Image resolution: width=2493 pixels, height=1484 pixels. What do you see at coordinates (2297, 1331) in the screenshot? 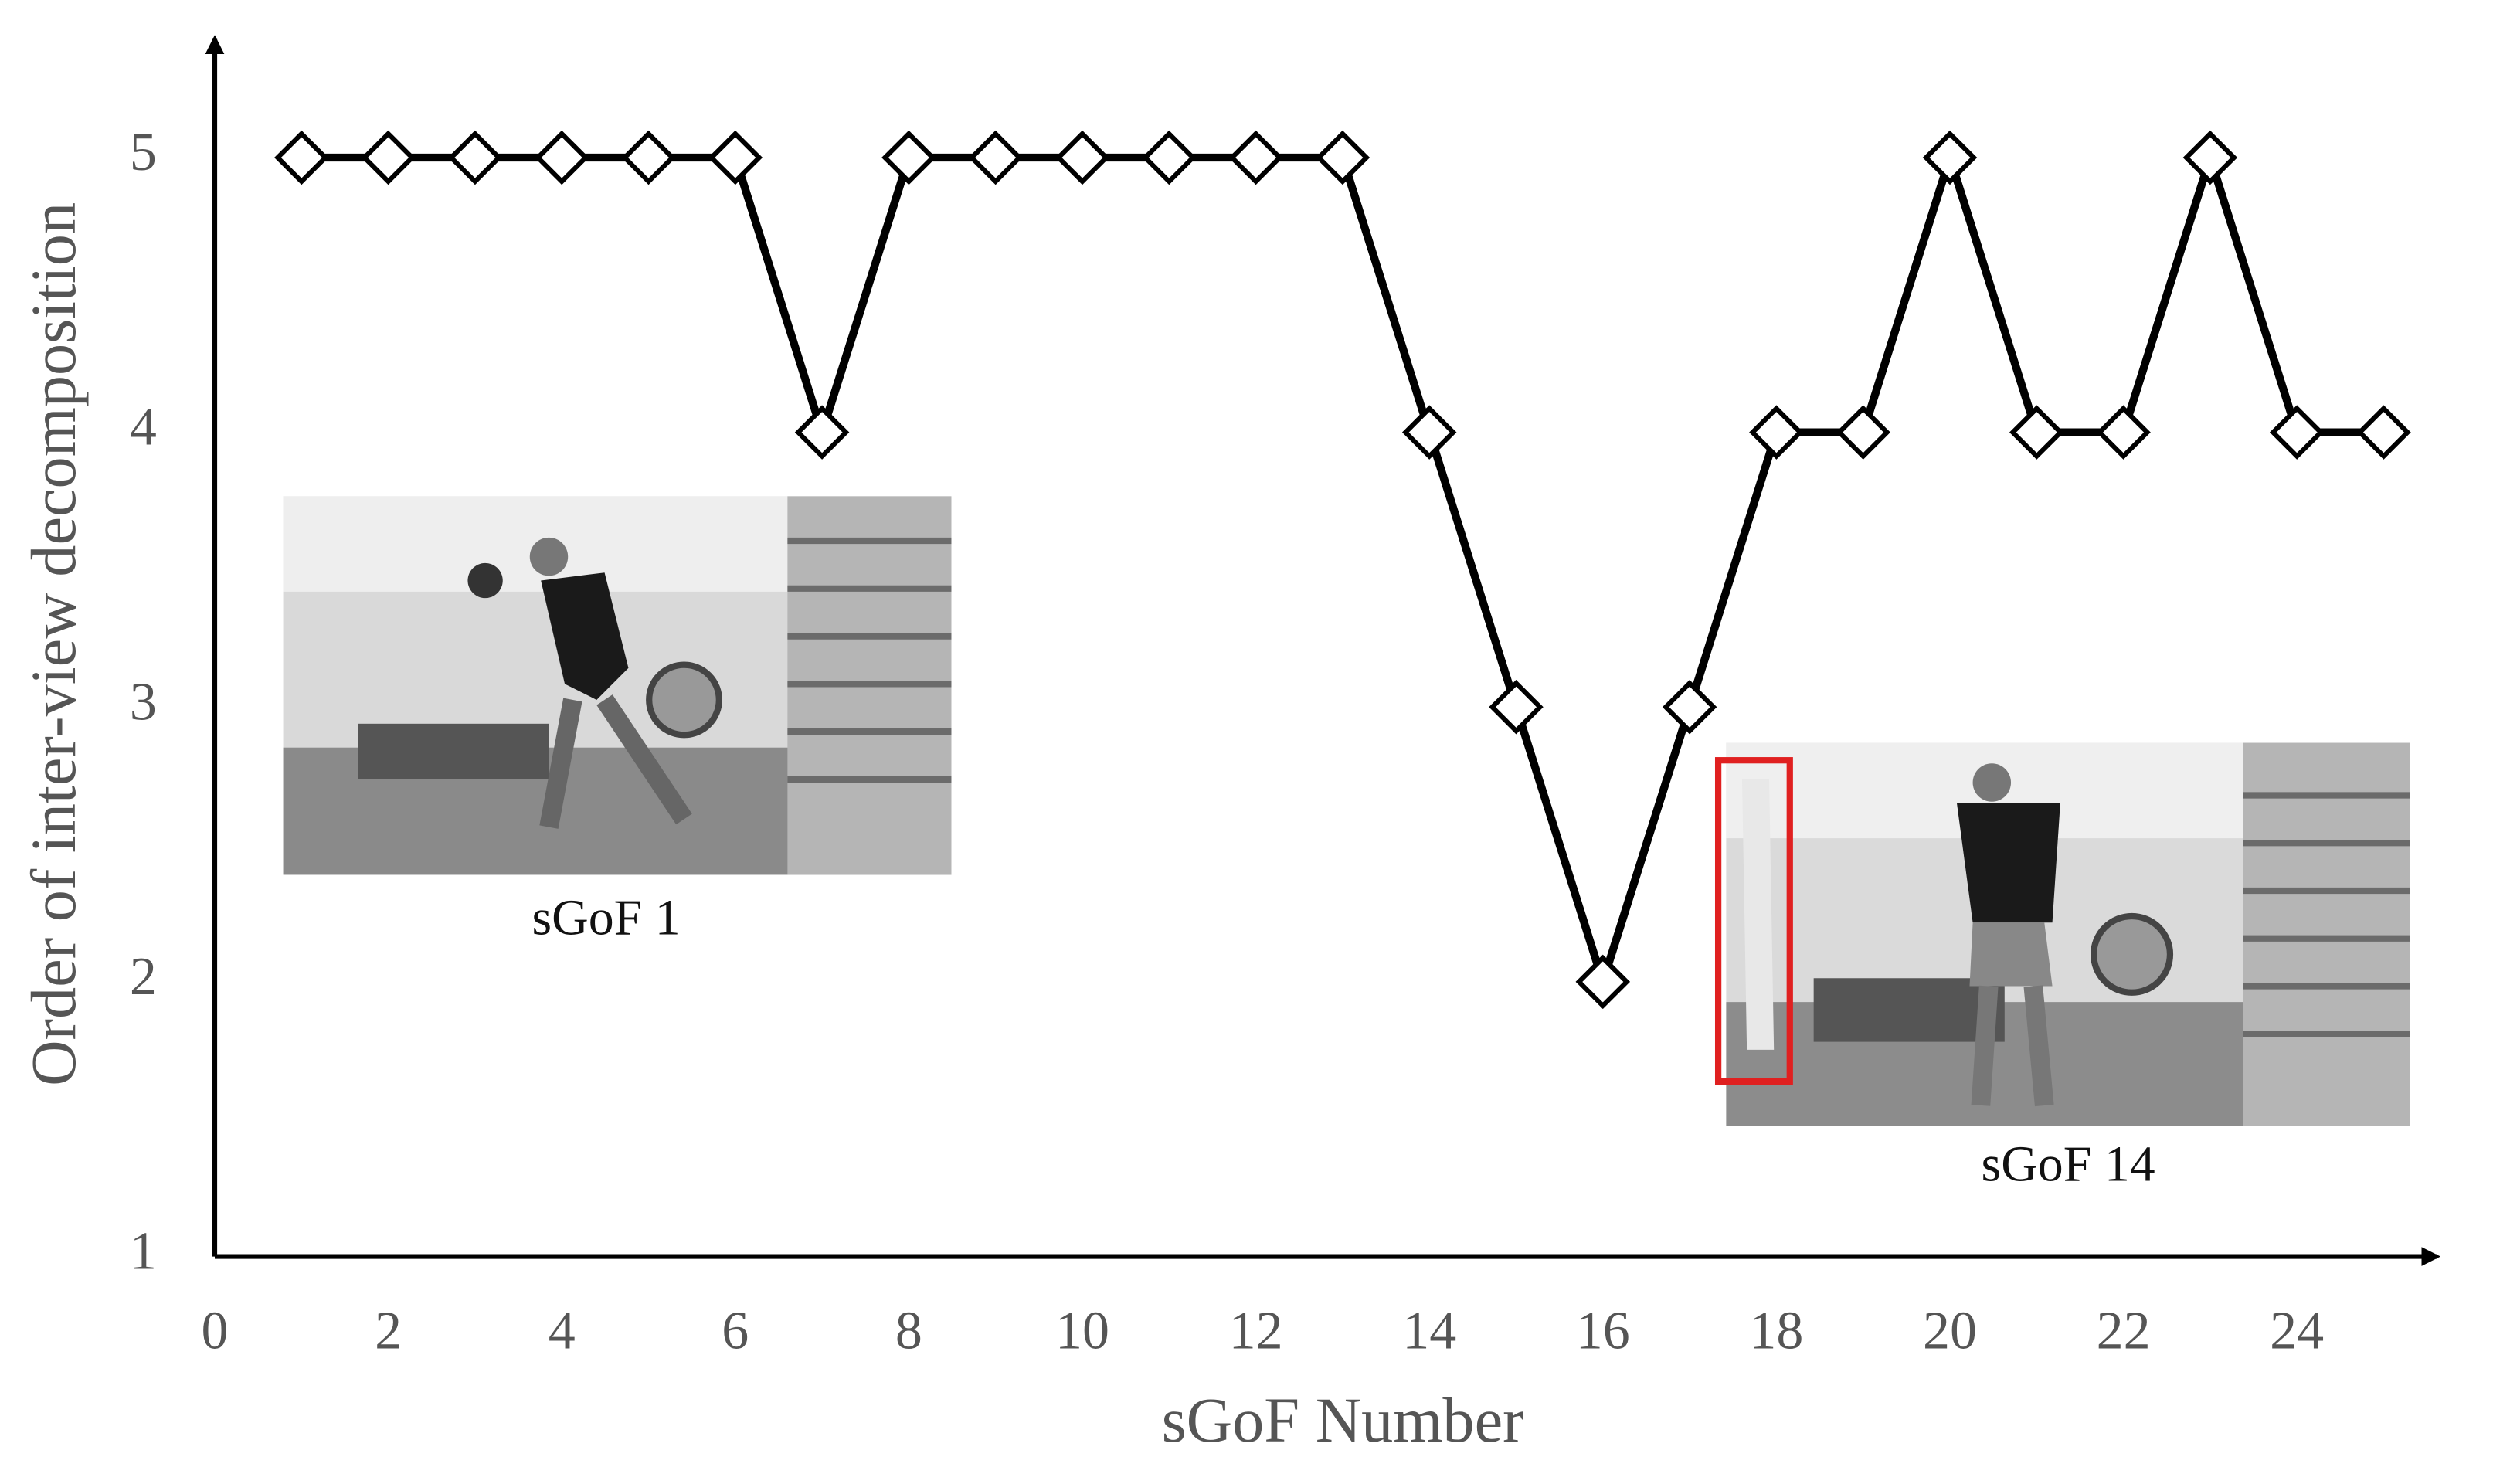
I see `x-tick-label: 24` at bounding box center [2297, 1331].